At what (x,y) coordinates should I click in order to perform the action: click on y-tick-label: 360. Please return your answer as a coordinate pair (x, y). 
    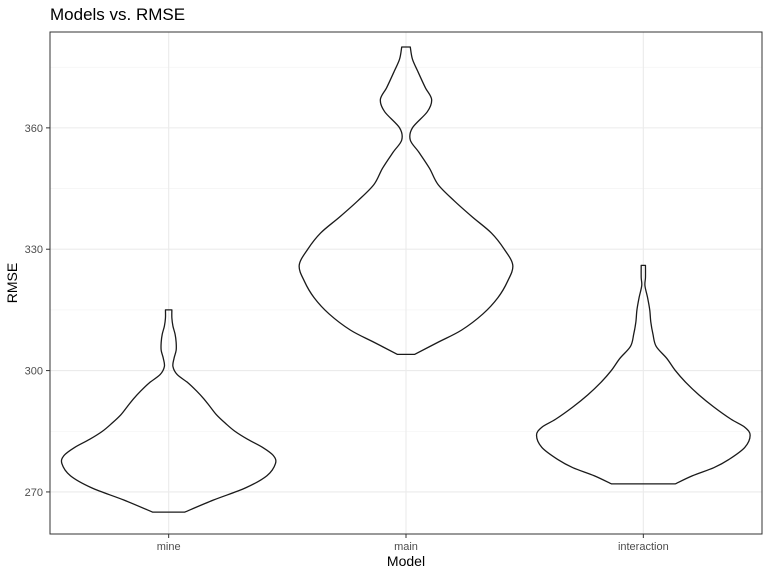
    Looking at the image, I should click on (34, 129).